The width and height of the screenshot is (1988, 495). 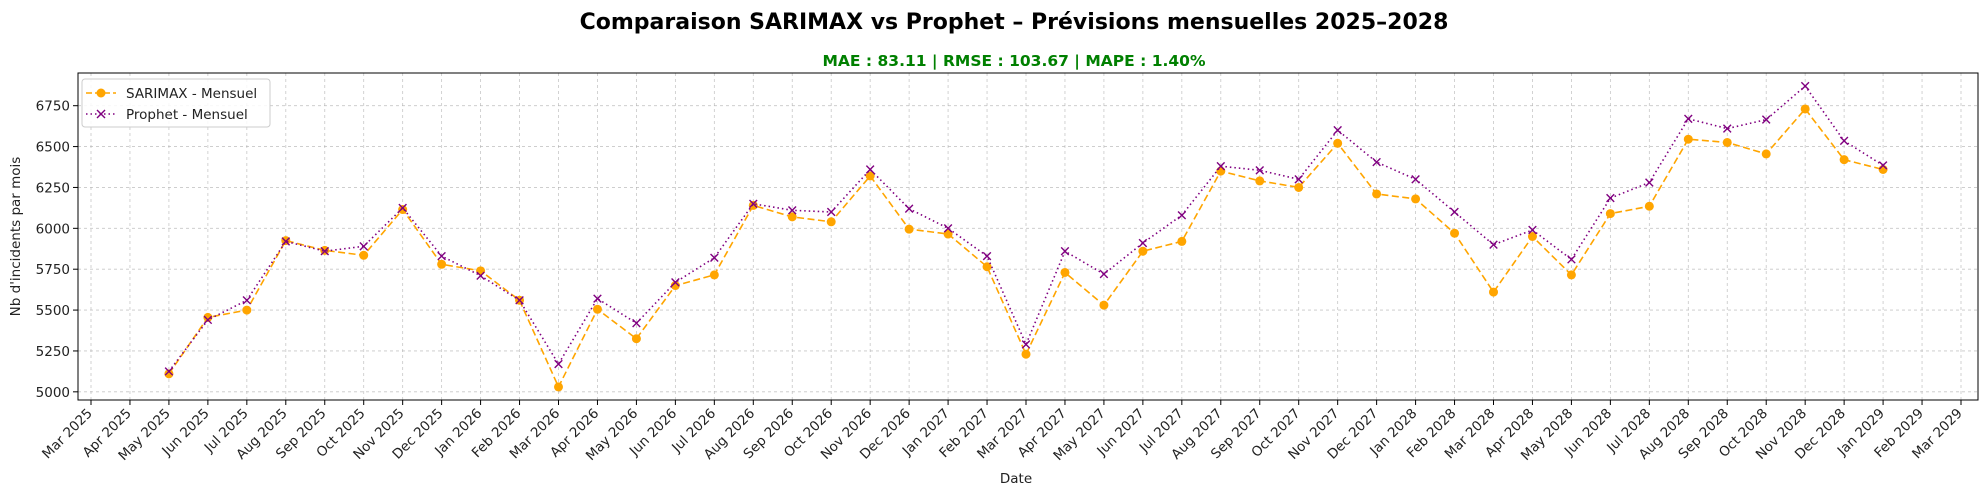 I want to click on legend-label-prophet: Prophet - Mensuel, so click(x=187, y=115).